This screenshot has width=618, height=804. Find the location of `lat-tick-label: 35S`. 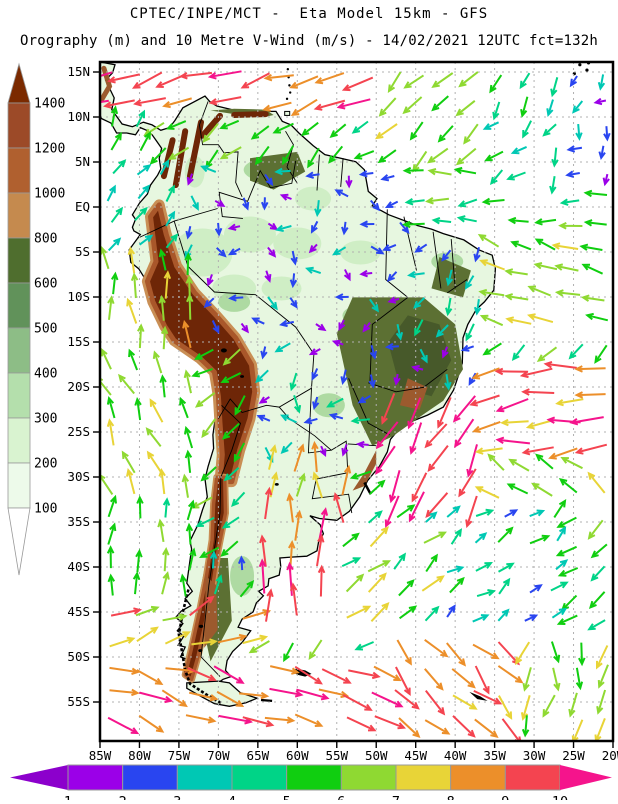

lat-tick-label: 35S is located at coordinates (78, 521).